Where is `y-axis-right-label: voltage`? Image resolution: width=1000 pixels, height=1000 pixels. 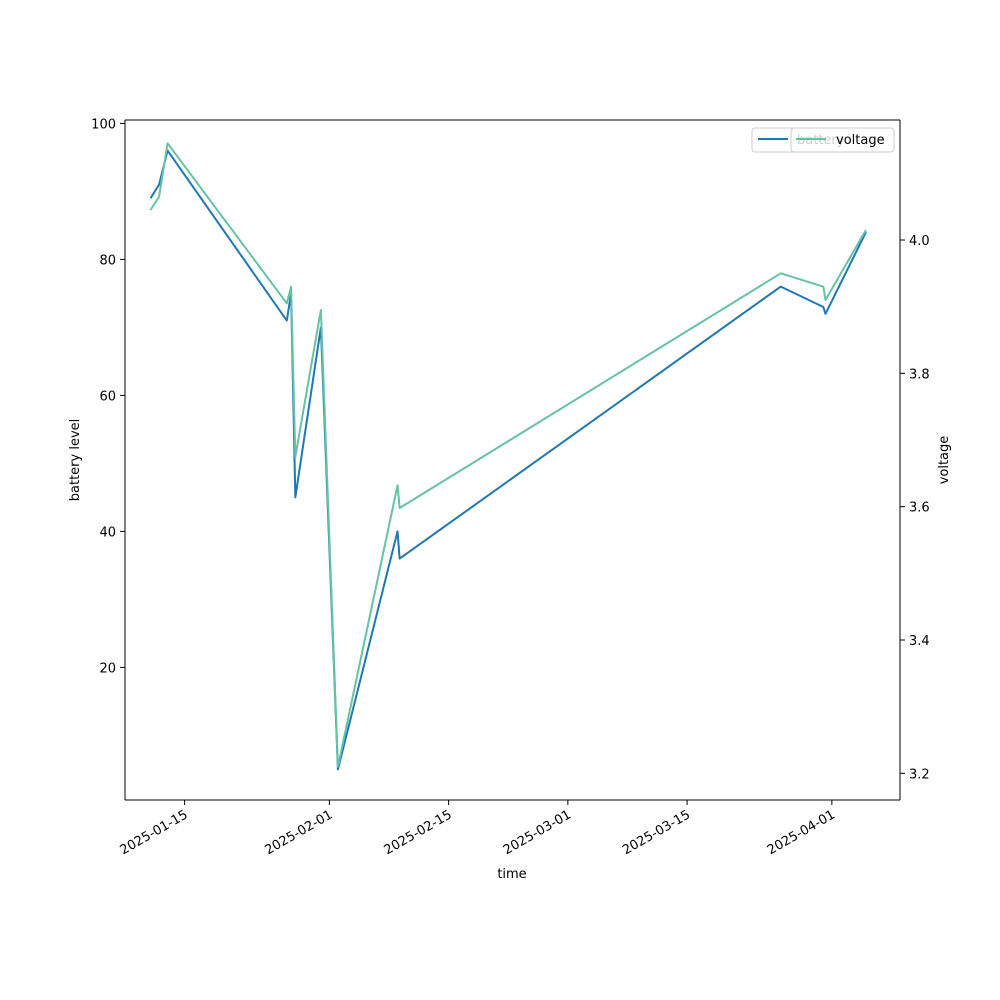
y-axis-right-label: voltage is located at coordinates (944, 460).